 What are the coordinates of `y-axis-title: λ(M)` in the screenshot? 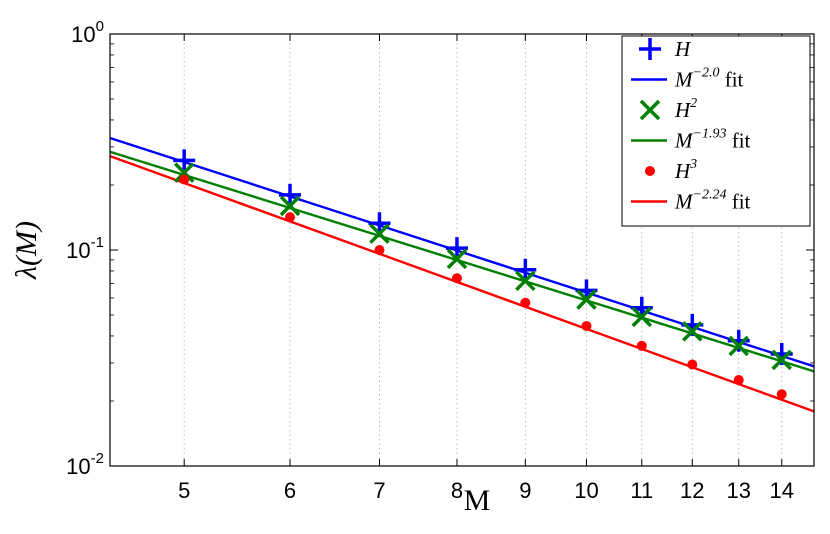 It's located at (26, 250).